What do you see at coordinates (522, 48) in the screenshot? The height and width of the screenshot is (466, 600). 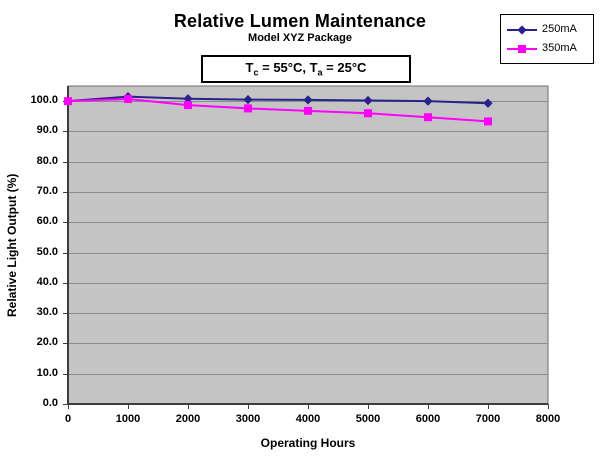 I see `square-marker-icon` at bounding box center [522, 48].